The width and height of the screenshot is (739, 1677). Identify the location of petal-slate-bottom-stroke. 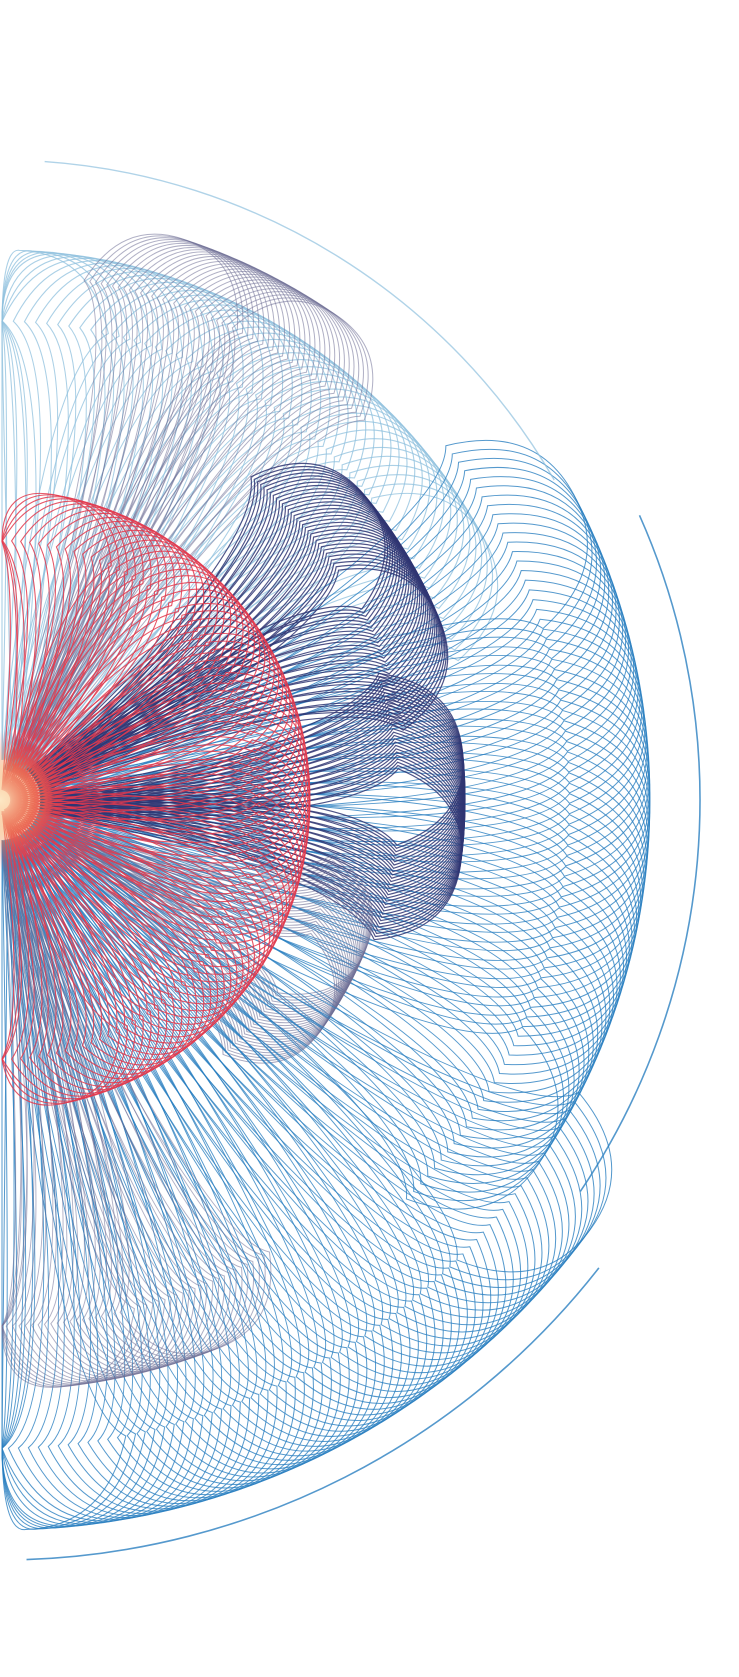
(68, 1114).